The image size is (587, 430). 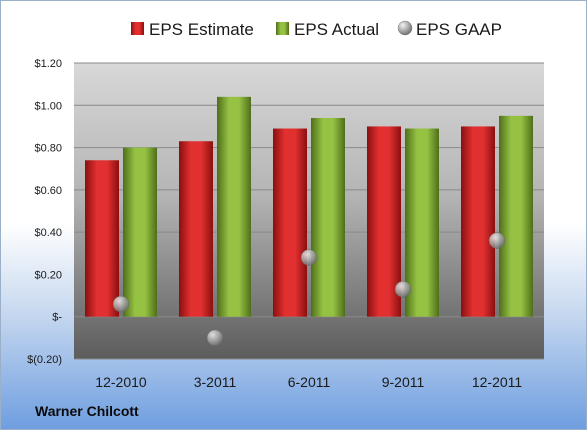 What do you see at coordinates (48, 275) in the screenshot?
I see `y-tick-label: $0.20` at bounding box center [48, 275].